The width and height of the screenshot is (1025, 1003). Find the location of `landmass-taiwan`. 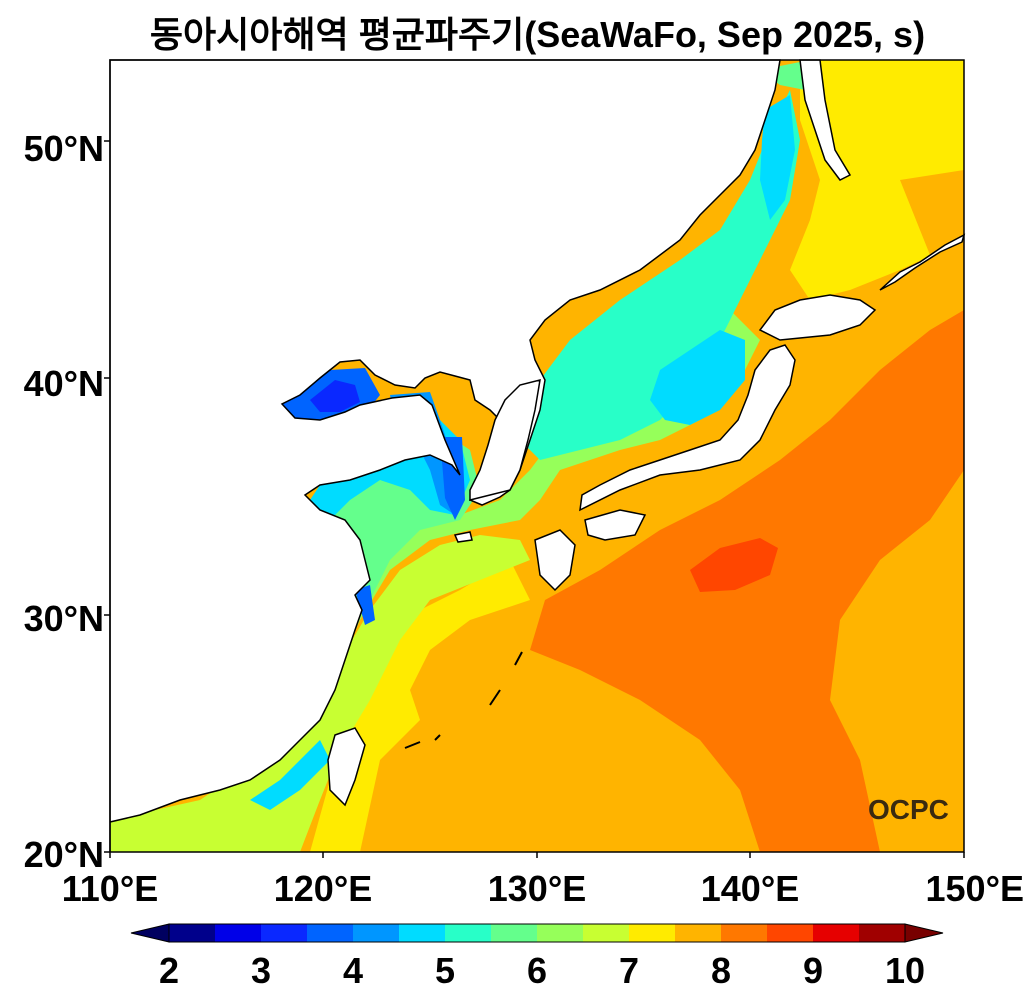

landmass-taiwan is located at coordinates (346, 767).